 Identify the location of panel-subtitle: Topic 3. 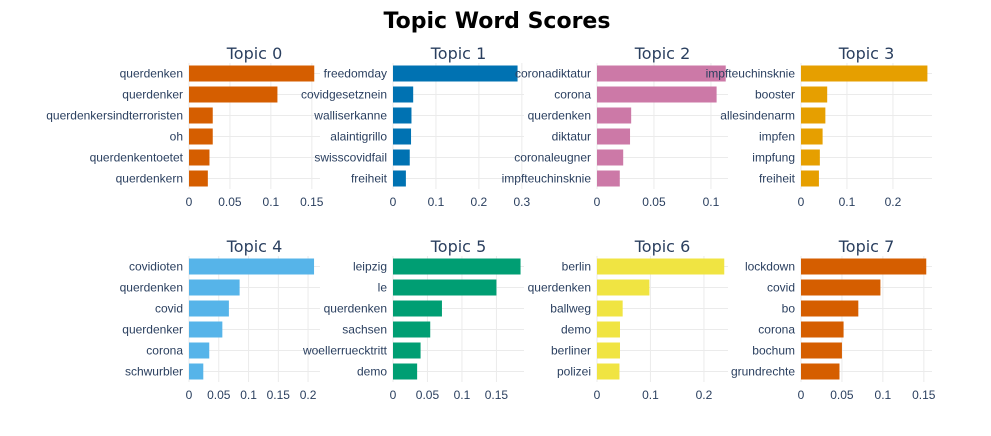
(866, 53).